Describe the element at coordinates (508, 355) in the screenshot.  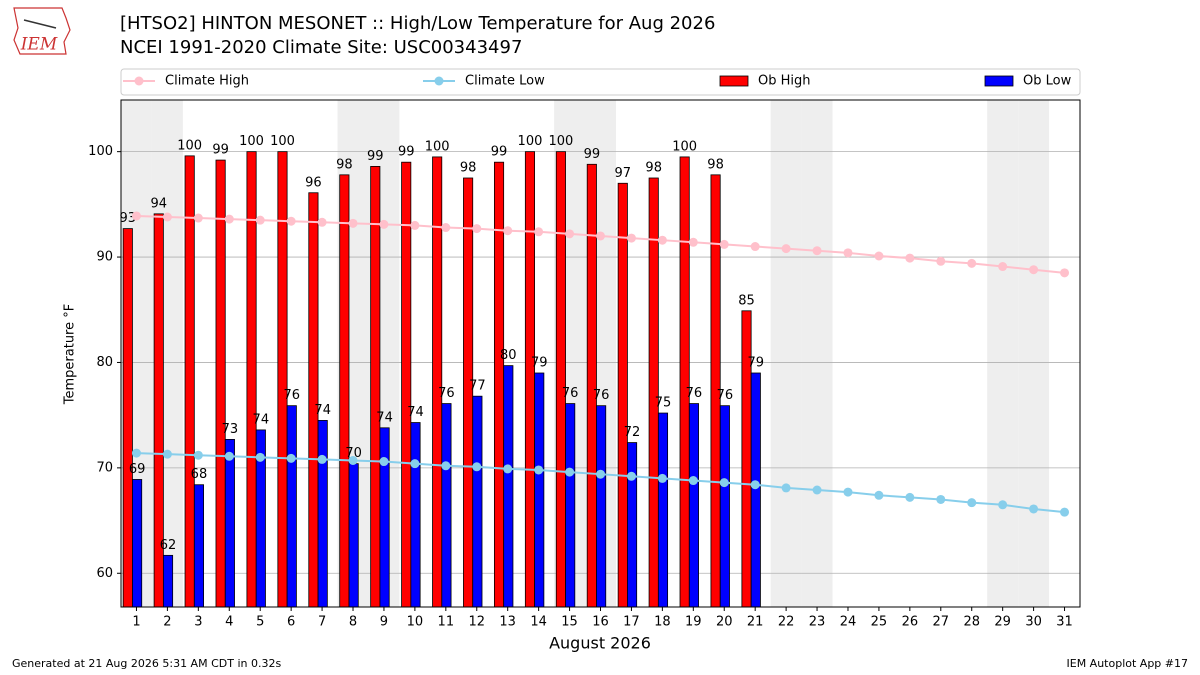
I see `data-label: 80` at that location.